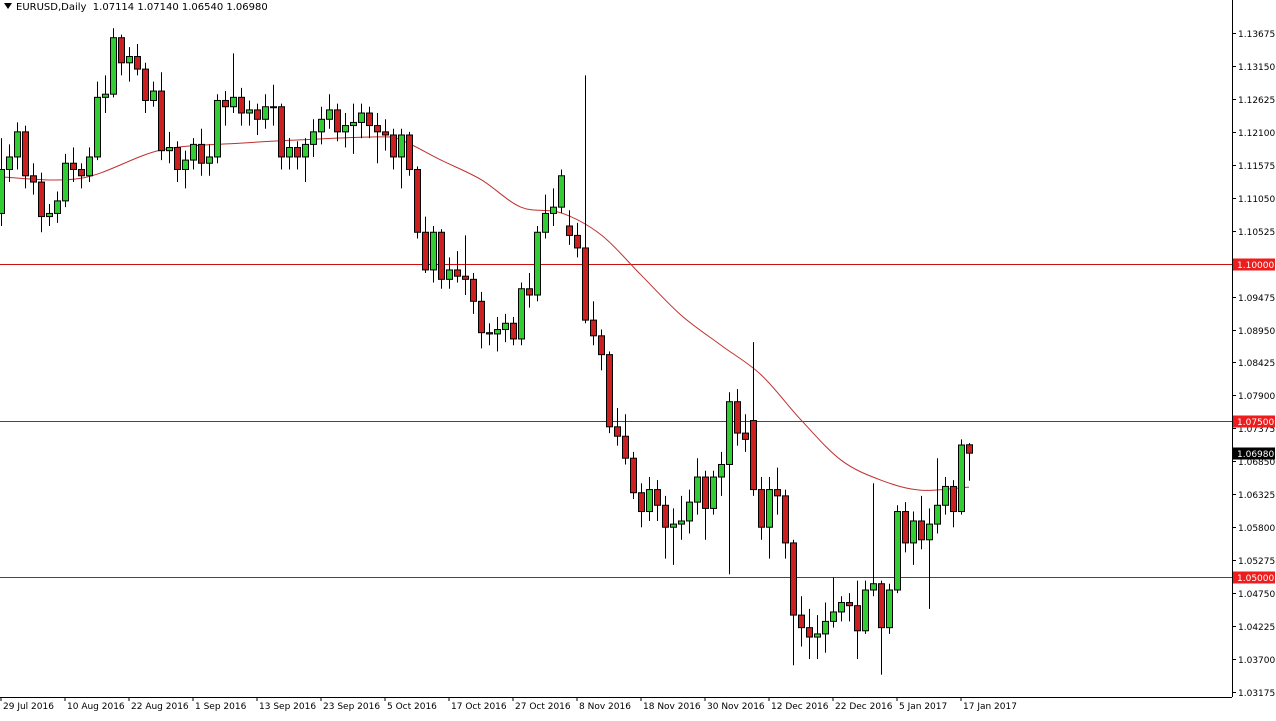 The height and width of the screenshot is (721, 1276). What do you see at coordinates (1256, 299) in the screenshot?
I see `price-tick-label: 1.09475` at bounding box center [1256, 299].